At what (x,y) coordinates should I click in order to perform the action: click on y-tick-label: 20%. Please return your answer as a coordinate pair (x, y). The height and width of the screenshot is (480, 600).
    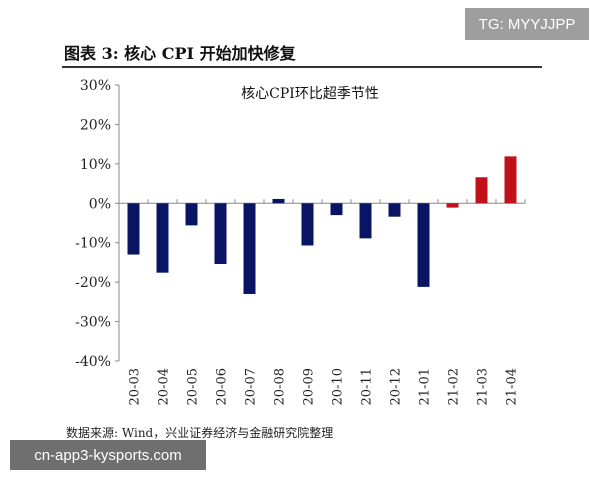
    Looking at the image, I should click on (95, 125).